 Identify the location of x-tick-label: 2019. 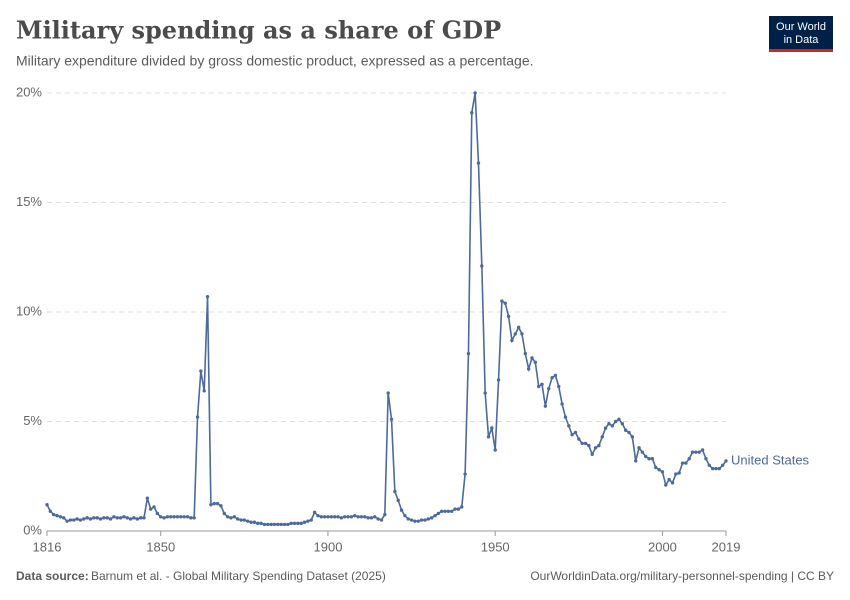
(726, 546).